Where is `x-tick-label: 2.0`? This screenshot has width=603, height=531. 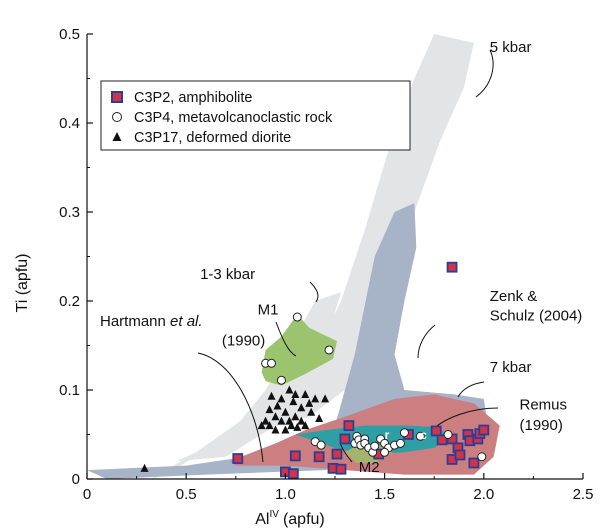
x-tick-label: 2.0 is located at coordinates (483, 494).